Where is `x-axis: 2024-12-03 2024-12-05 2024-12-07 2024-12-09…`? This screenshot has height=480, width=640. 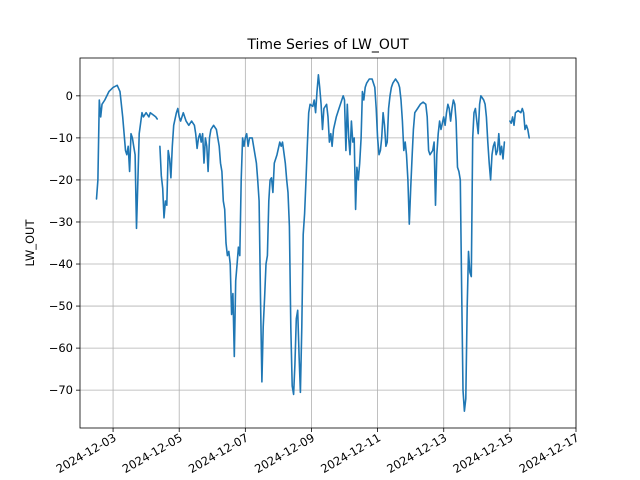
x-axis: 2024-12-03 2024-12-05 2024-12-07 2024-12-09… is located at coordinates (318, 452).